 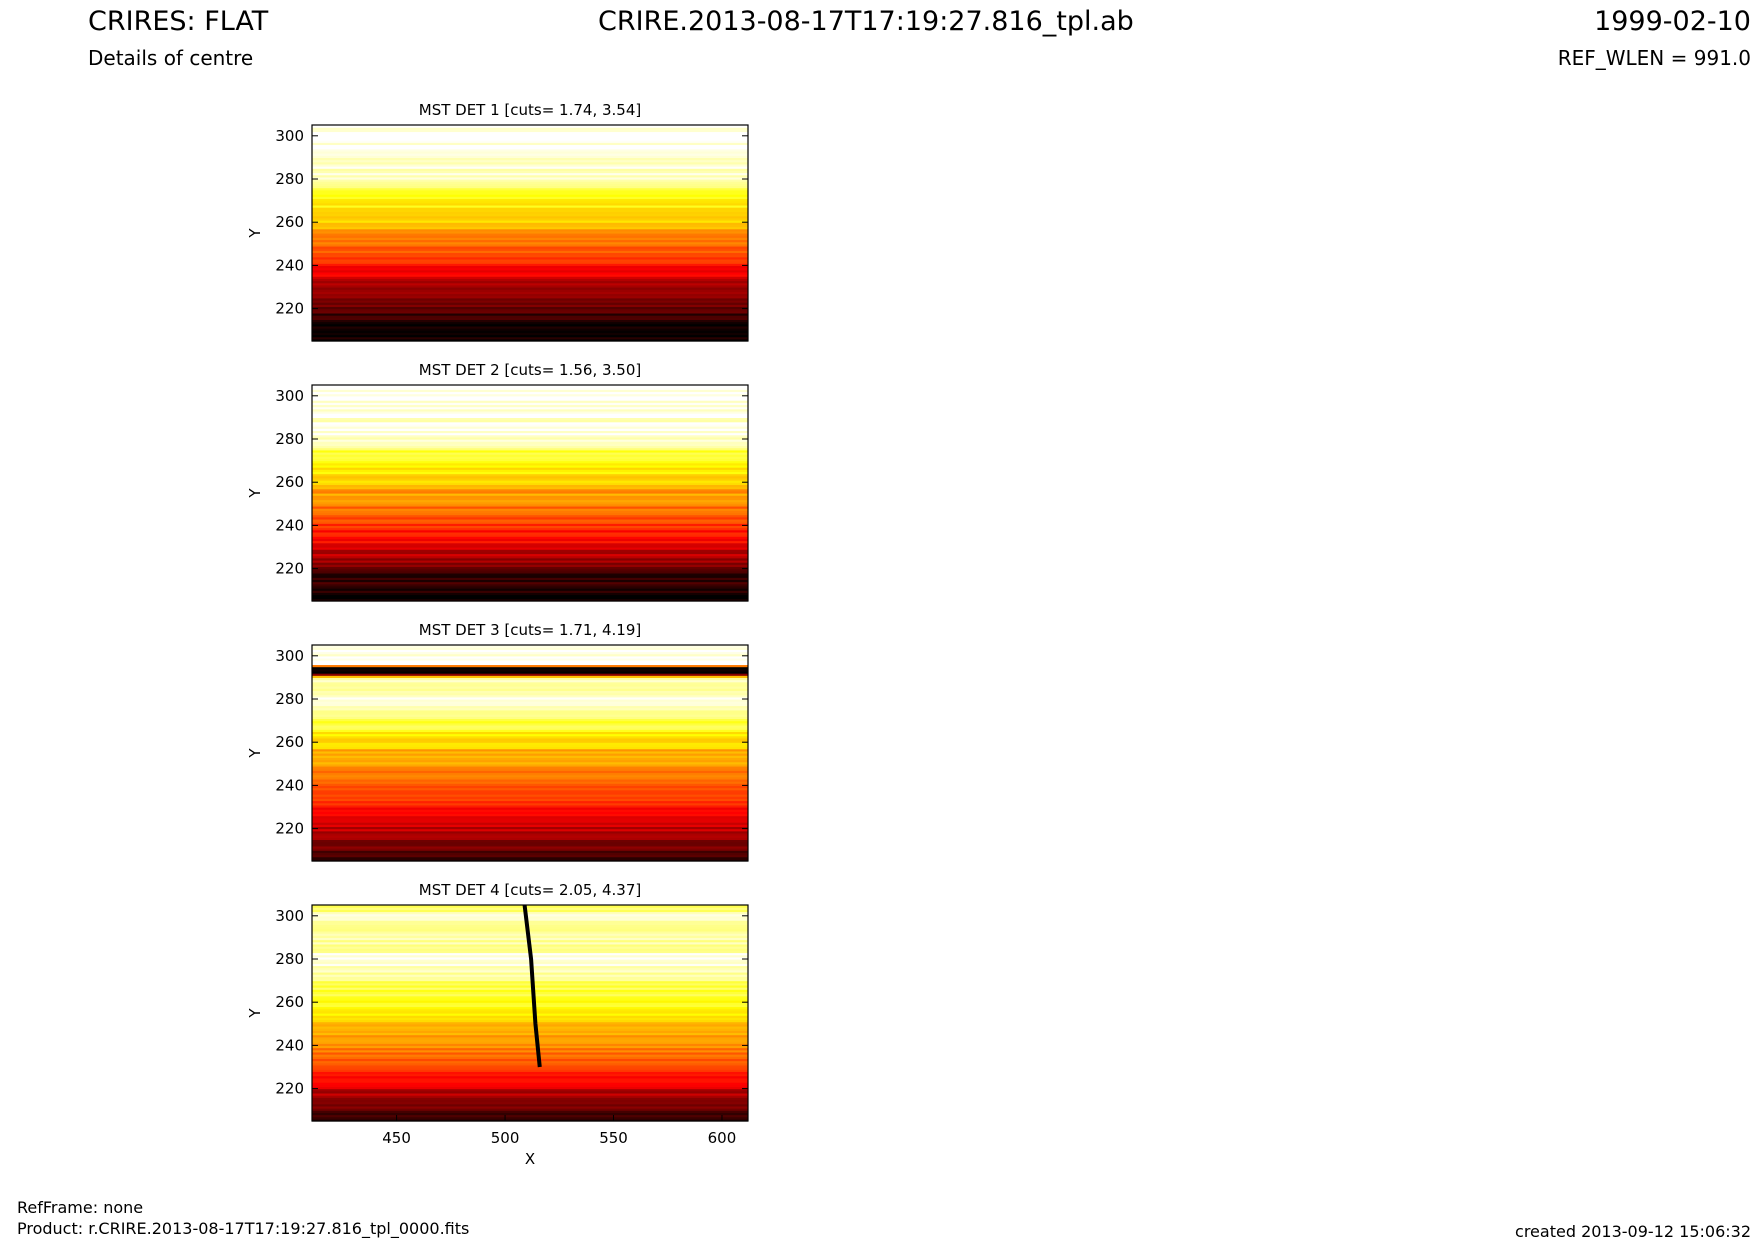 I want to click on y-axis-label: Y, so click(x=255, y=233).